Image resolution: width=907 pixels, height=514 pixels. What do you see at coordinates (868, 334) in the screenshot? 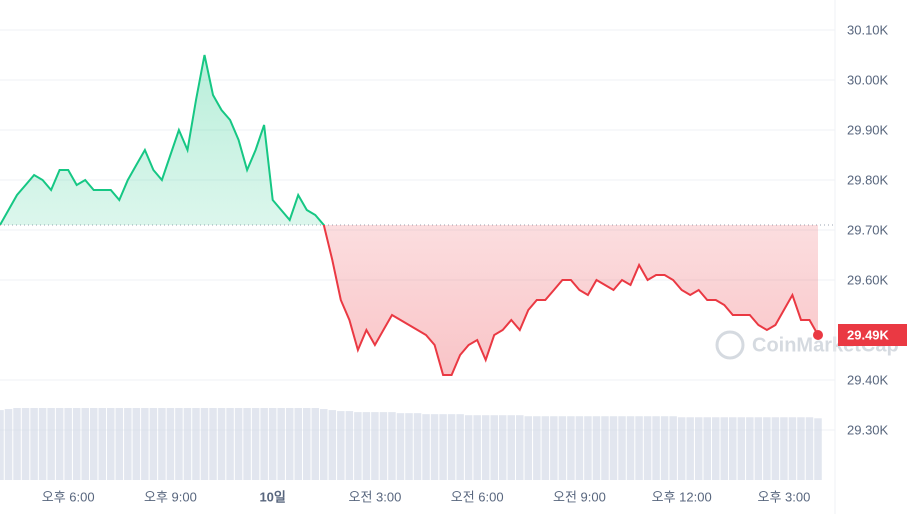
I see `price-label: 29.49K` at bounding box center [868, 334].